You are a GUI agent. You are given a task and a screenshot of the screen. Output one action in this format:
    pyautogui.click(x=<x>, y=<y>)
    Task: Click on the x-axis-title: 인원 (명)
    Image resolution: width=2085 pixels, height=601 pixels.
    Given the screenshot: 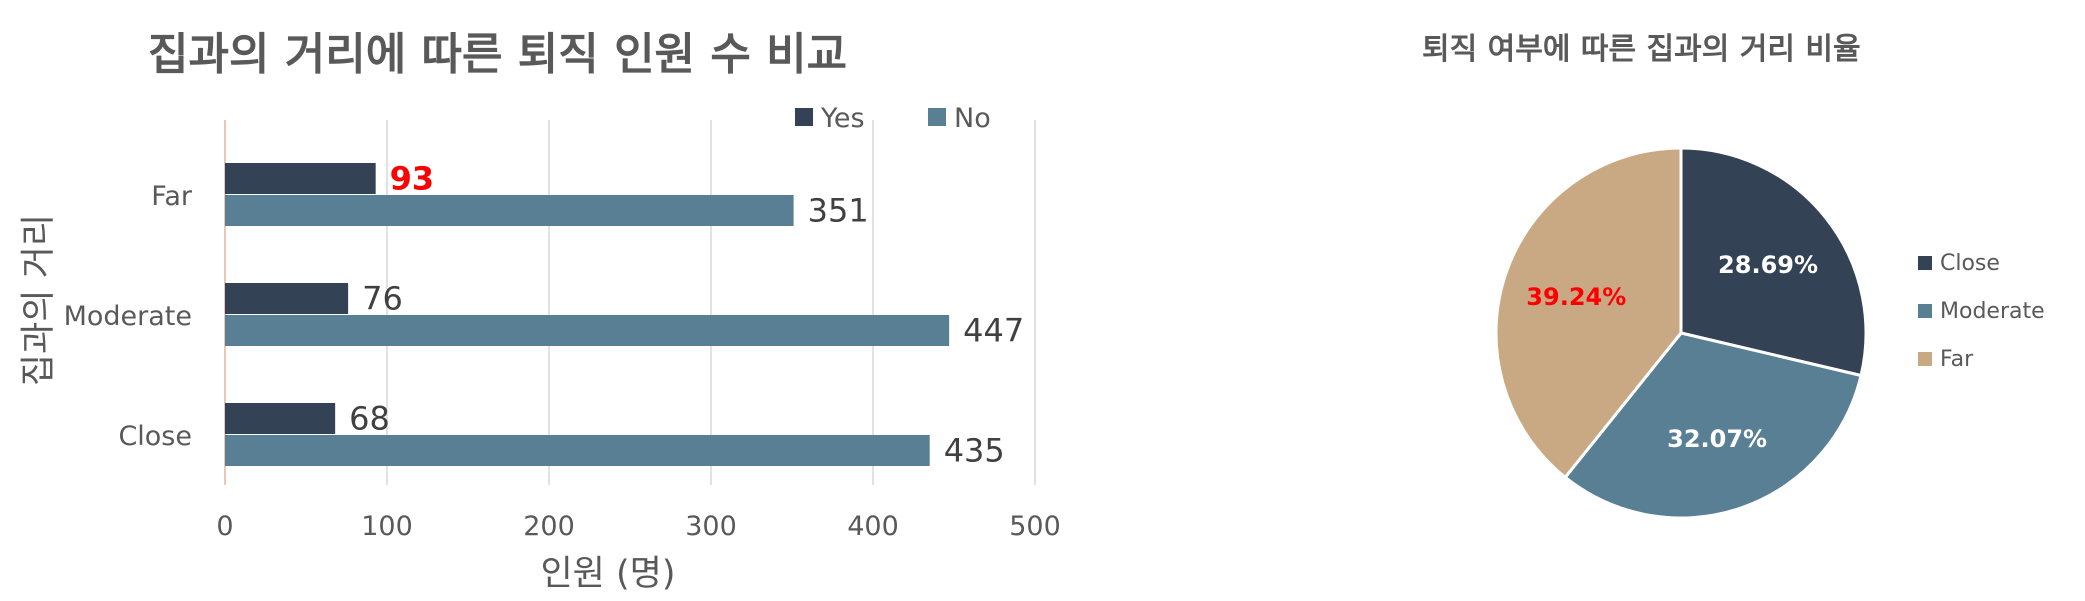 What is the action you would take?
    pyautogui.click(x=607, y=574)
    